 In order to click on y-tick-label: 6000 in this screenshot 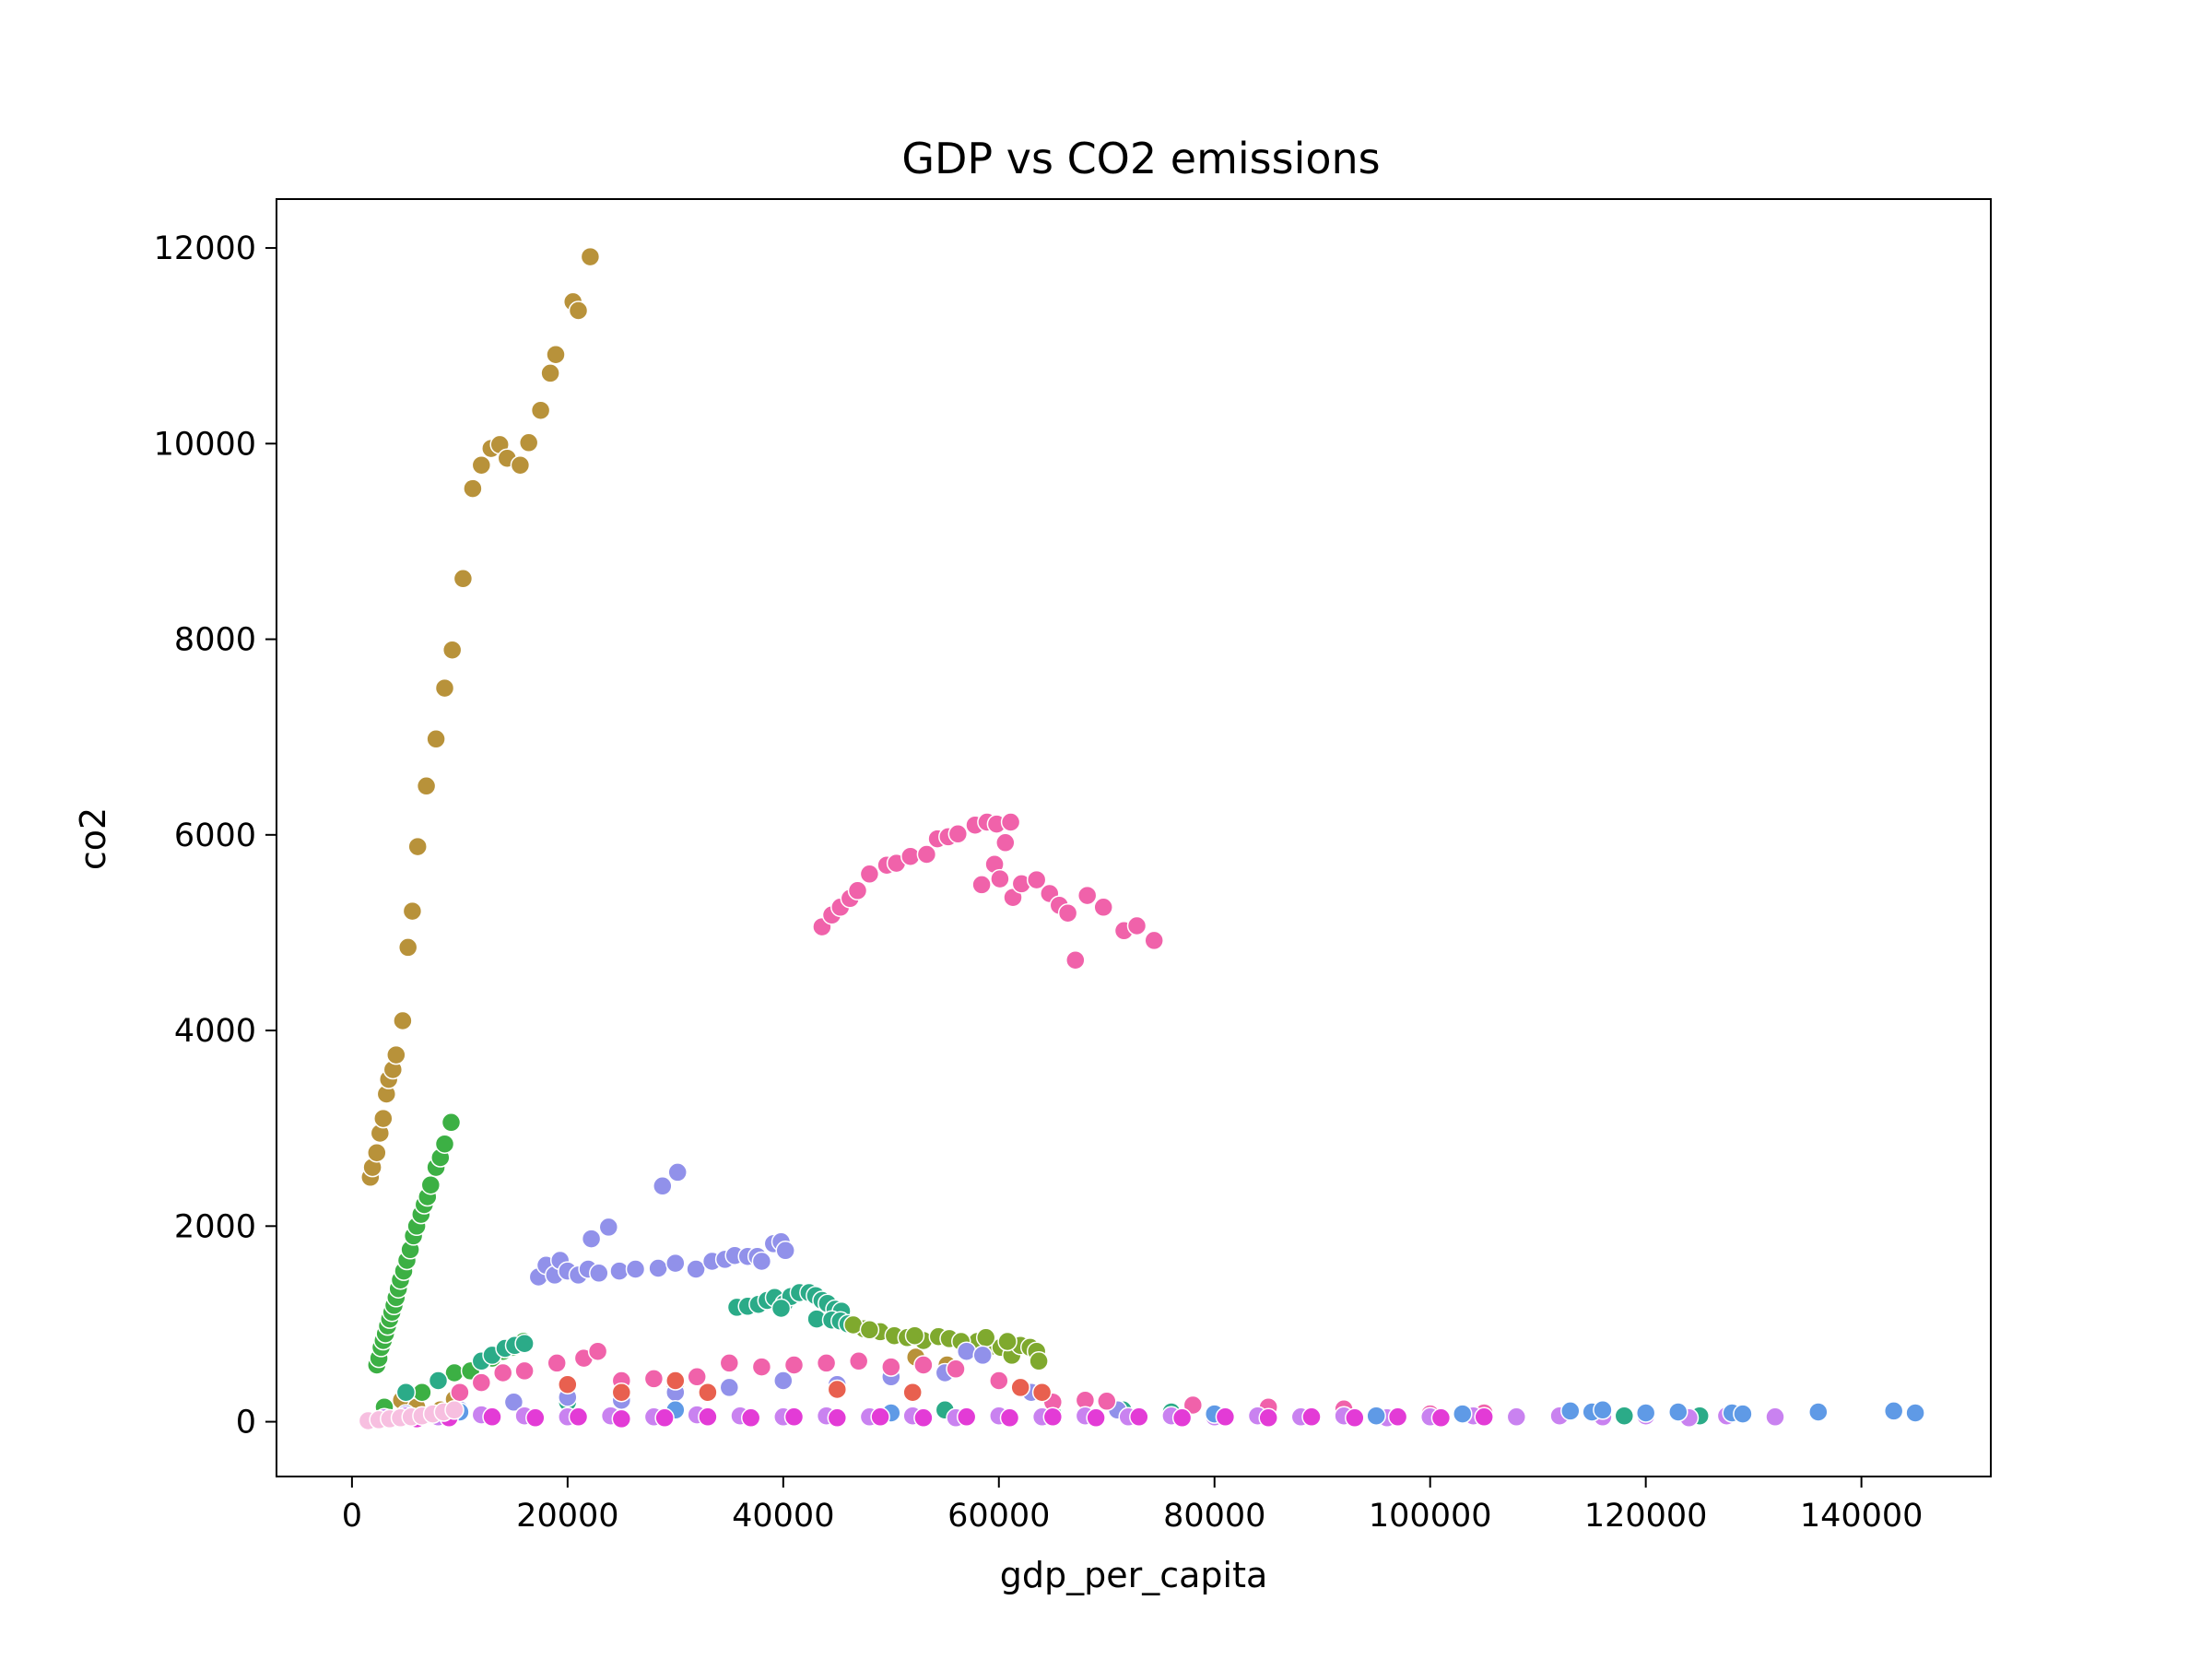, I will do `click(215, 836)`.